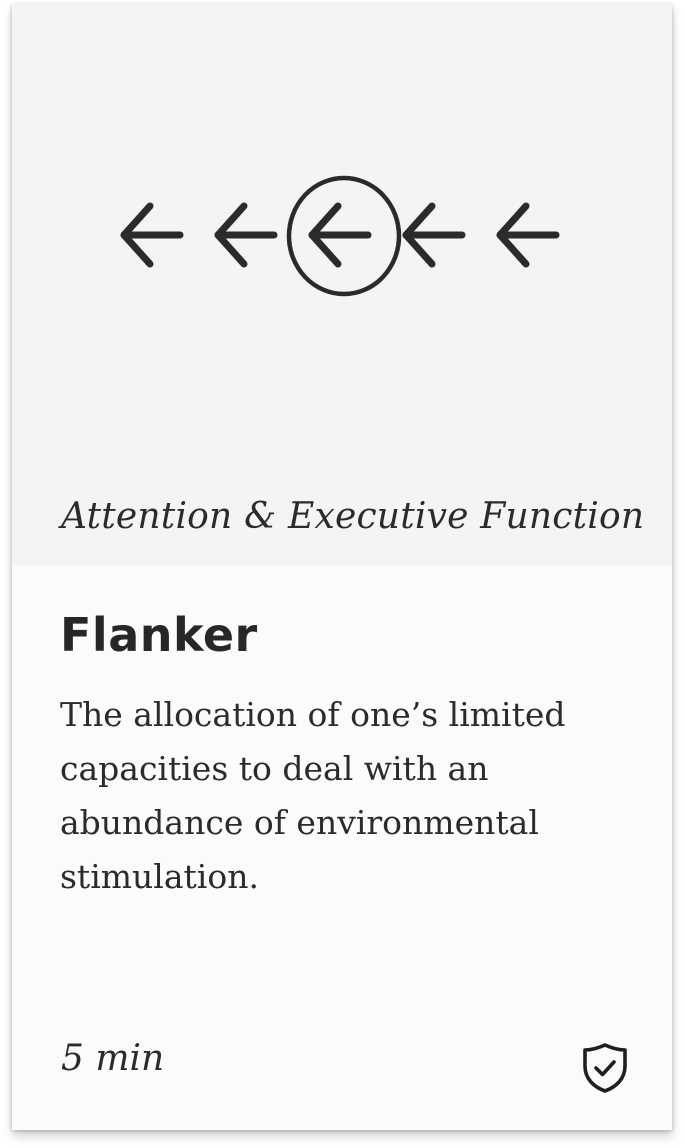 Image resolution: width=684 pixels, height=1148 pixels. What do you see at coordinates (605, 1068) in the screenshot?
I see `shield-check-icon` at bounding box center [605, 1068].